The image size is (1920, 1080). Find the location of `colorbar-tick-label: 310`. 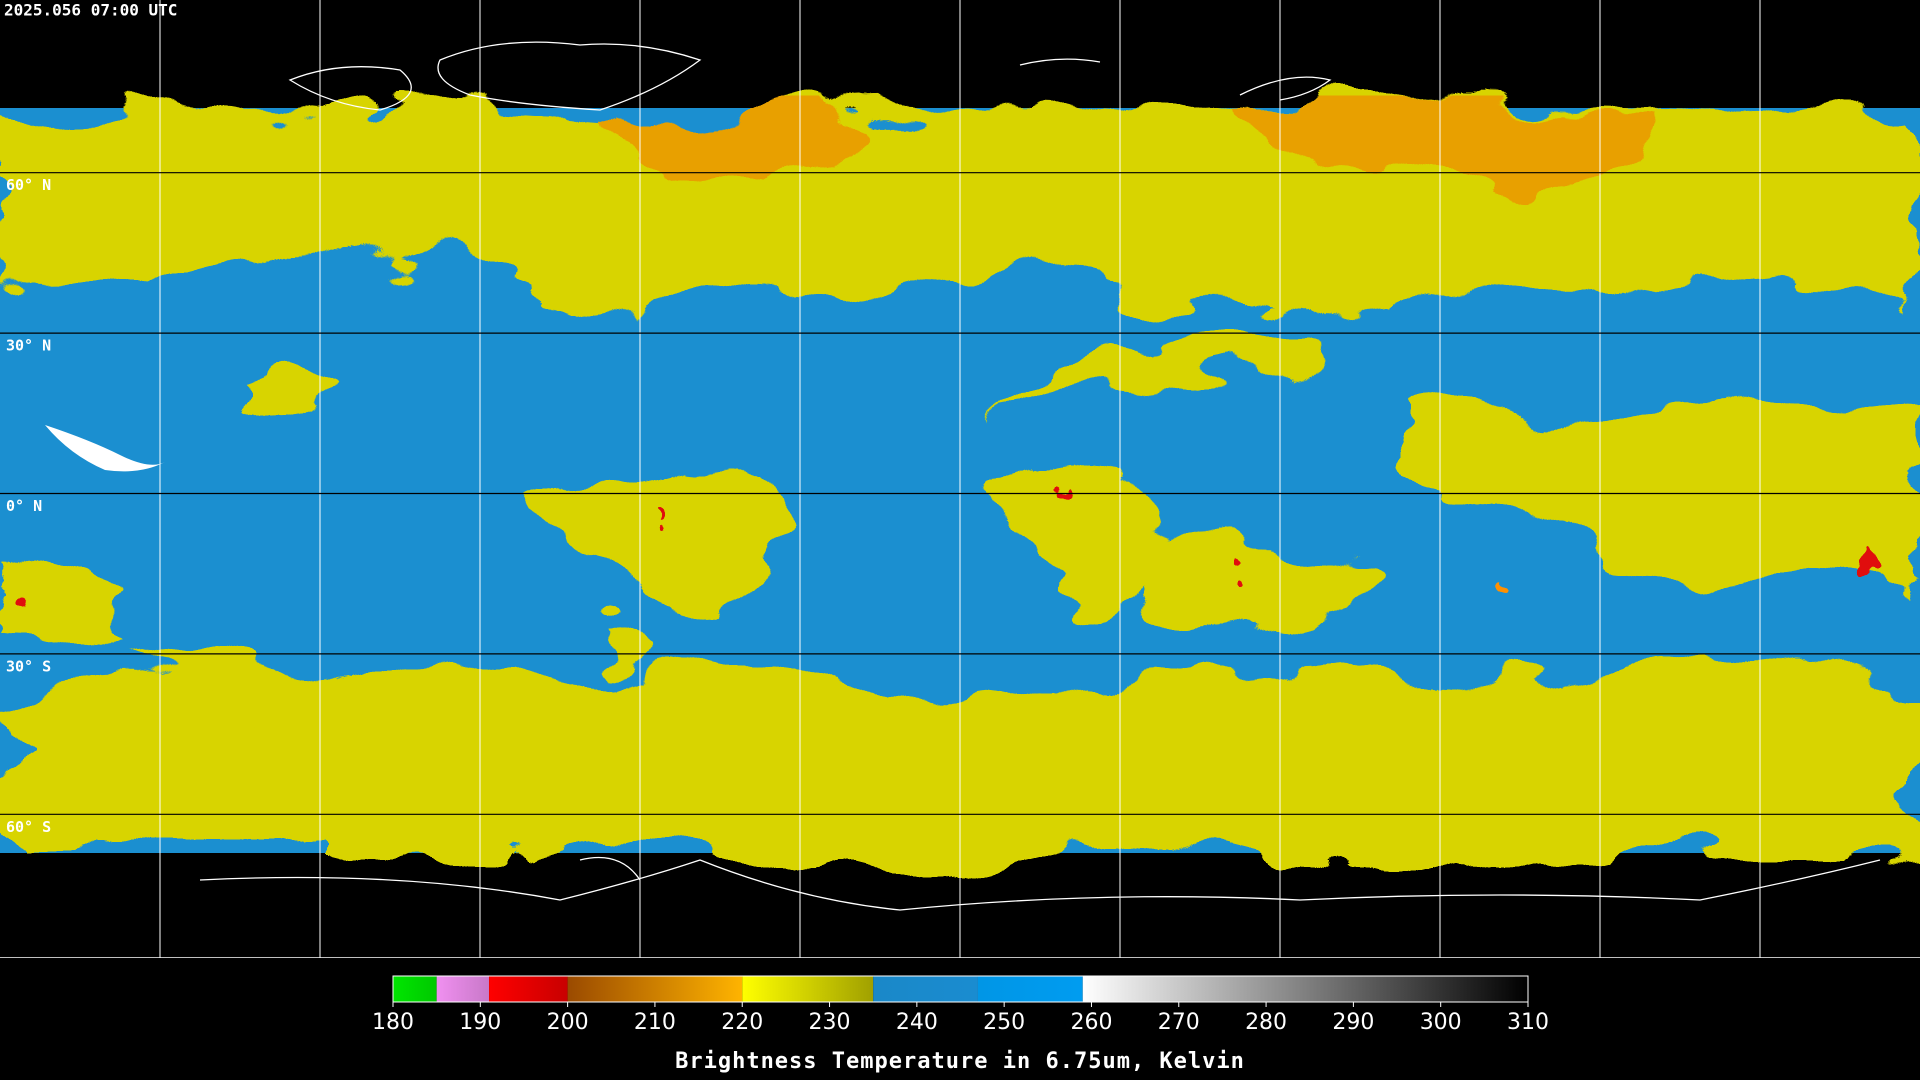

colorbar-tick-label: 310 is located at coordinates (1528, 1022).